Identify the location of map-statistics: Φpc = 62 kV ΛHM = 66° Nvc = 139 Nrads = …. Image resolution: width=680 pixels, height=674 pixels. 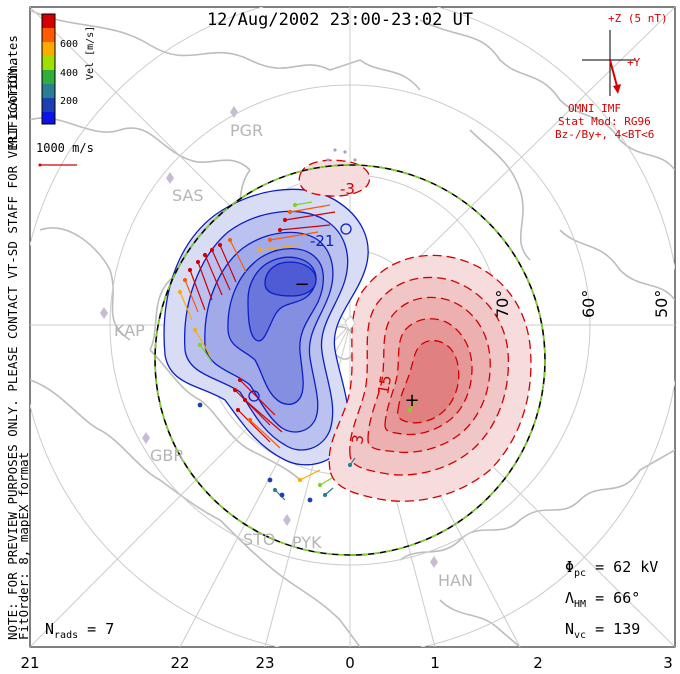
(351, 599).